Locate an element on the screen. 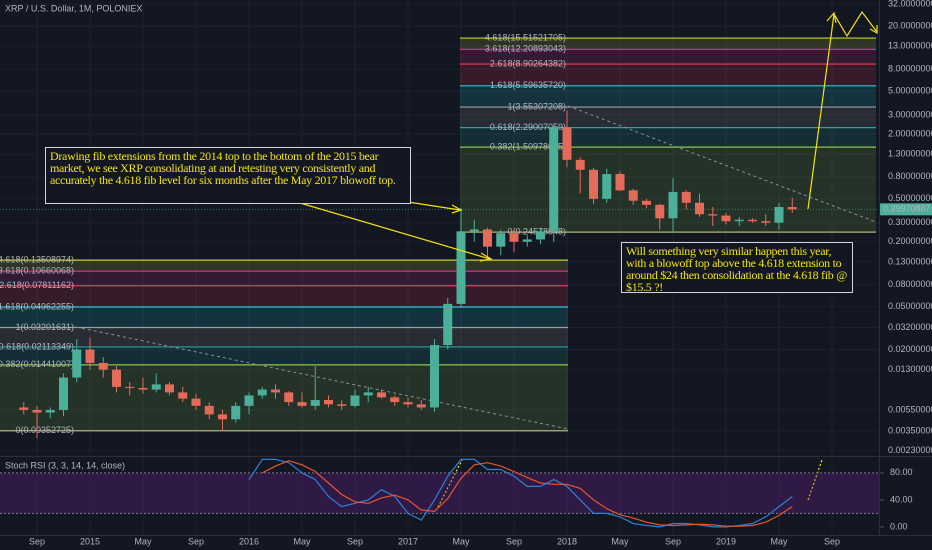 This screenshot has height=550, width=932. fib-label: 0.382(0.01441007) is located at coordinates (37, 364).